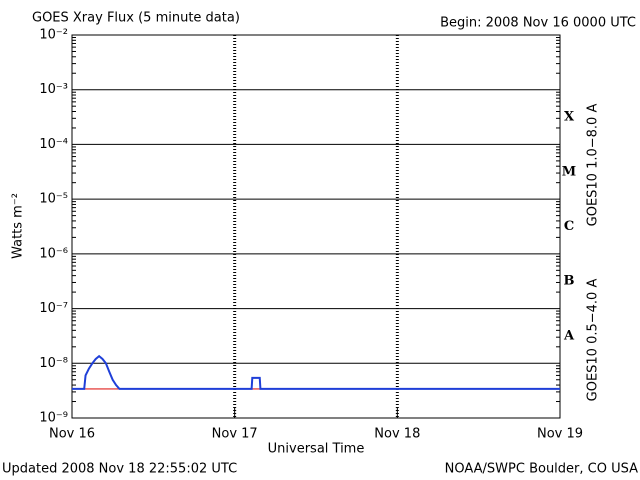 This screenshot has width=640, height=480. What do you see at coordinates (53, 199) in the screenshot?
I see `y-tick-label: 10⁻⁵` at bounding box center [53, 199].